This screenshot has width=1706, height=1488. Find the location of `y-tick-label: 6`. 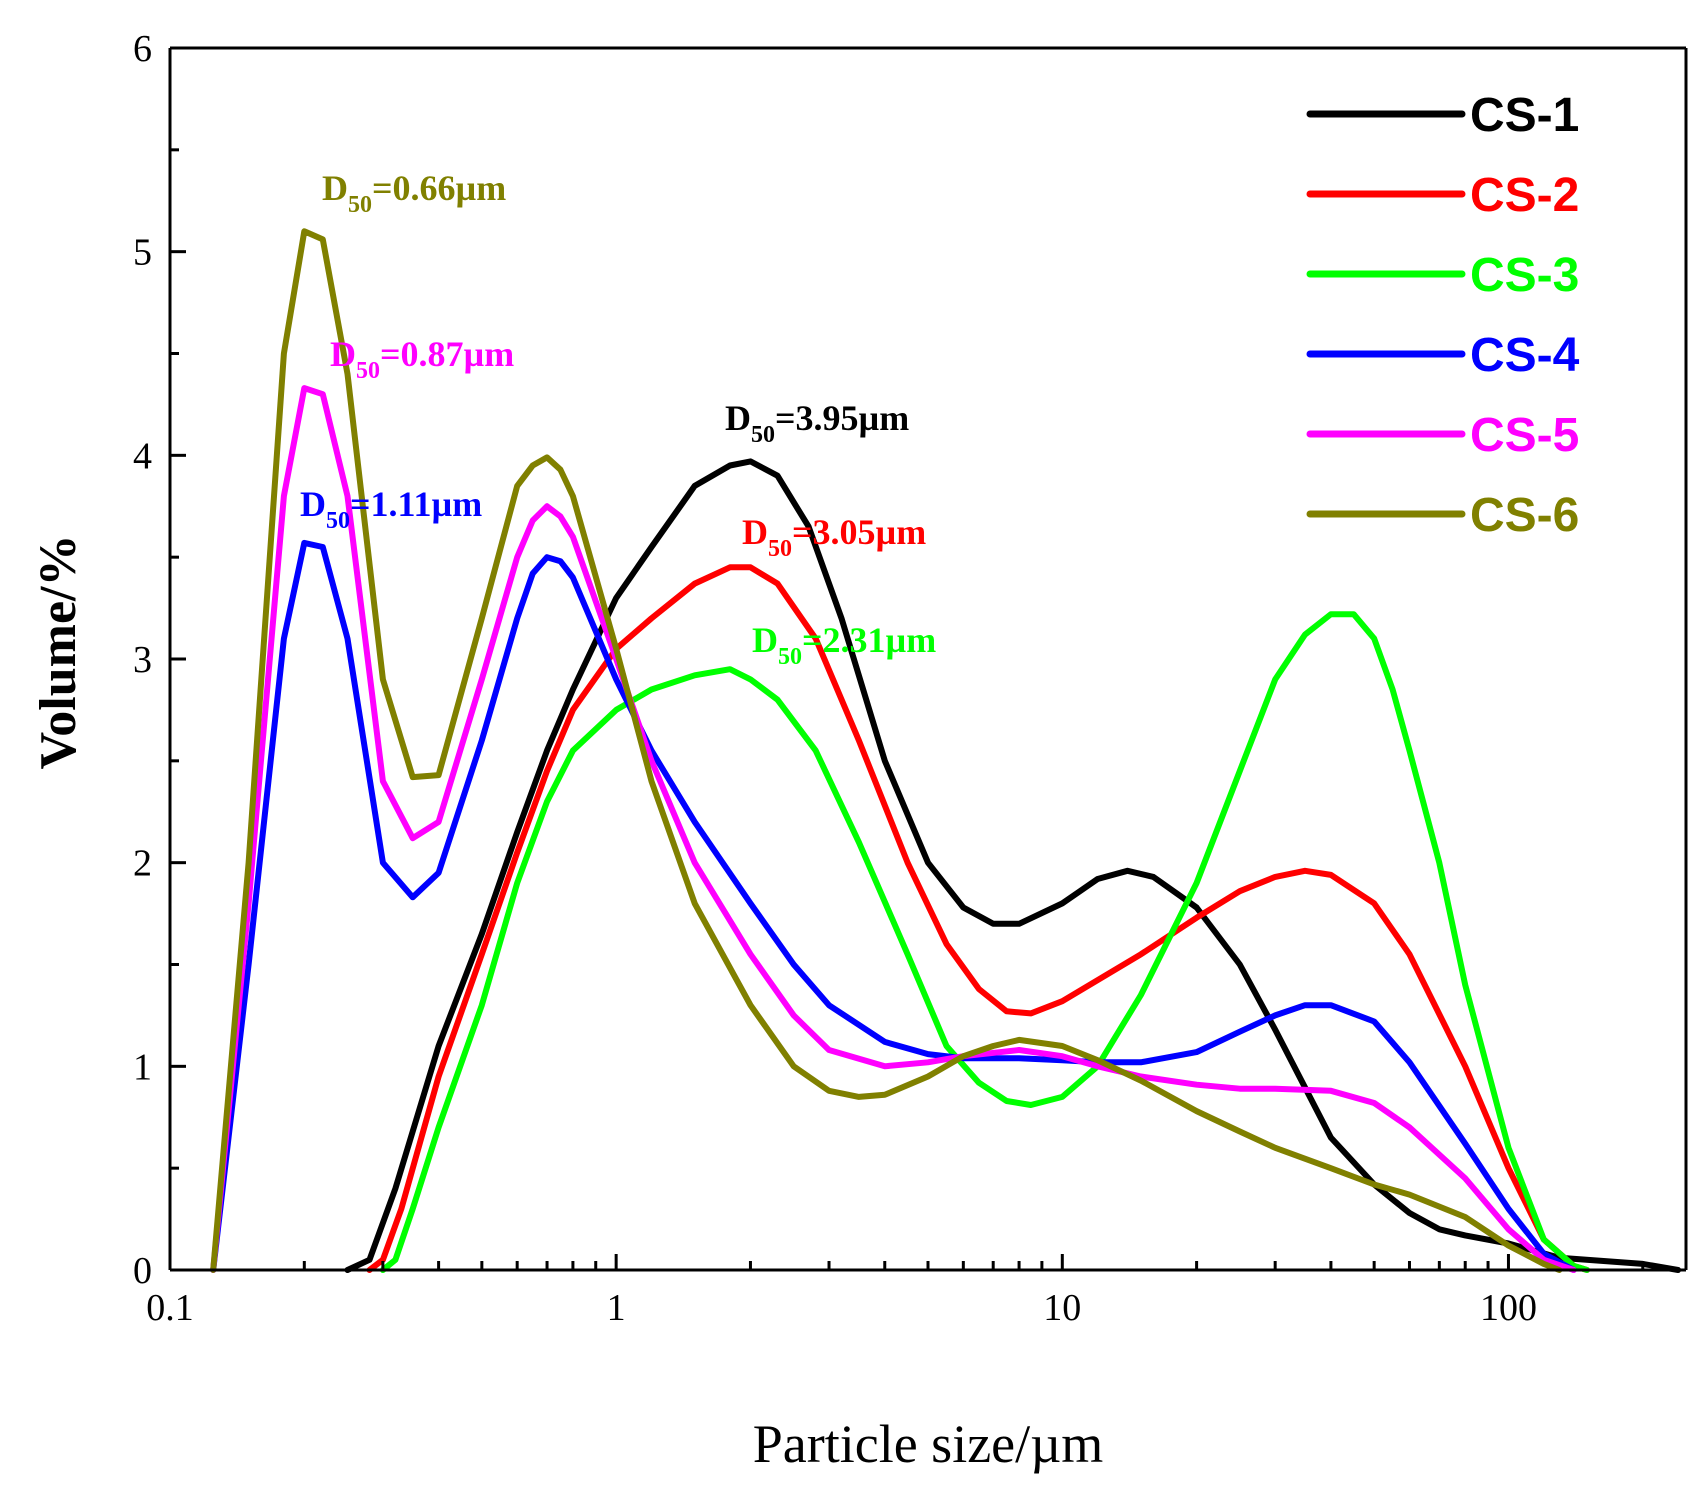

y-tick-label: 6 is located at coordinates (142, 49).